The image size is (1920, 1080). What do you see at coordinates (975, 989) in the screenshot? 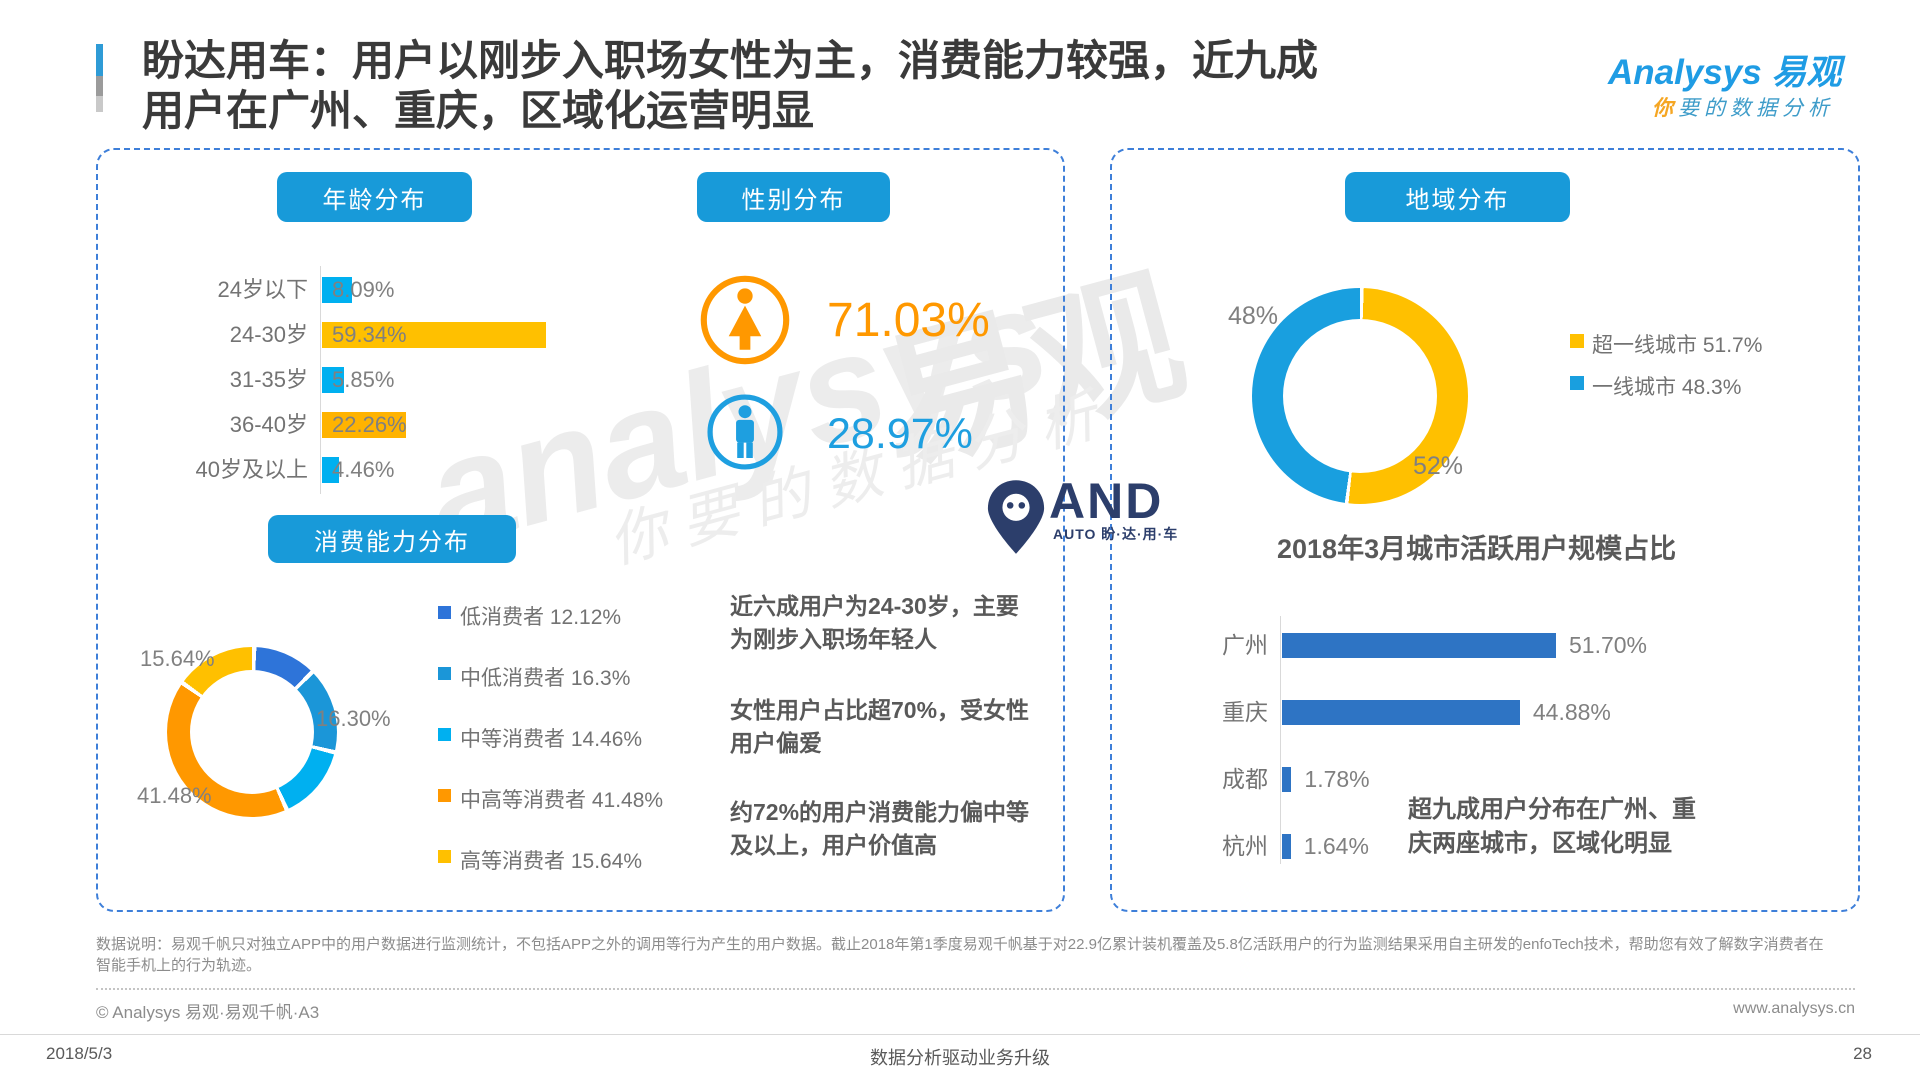
I see `footer-dotted-divider` at bounding box center [975, 989].